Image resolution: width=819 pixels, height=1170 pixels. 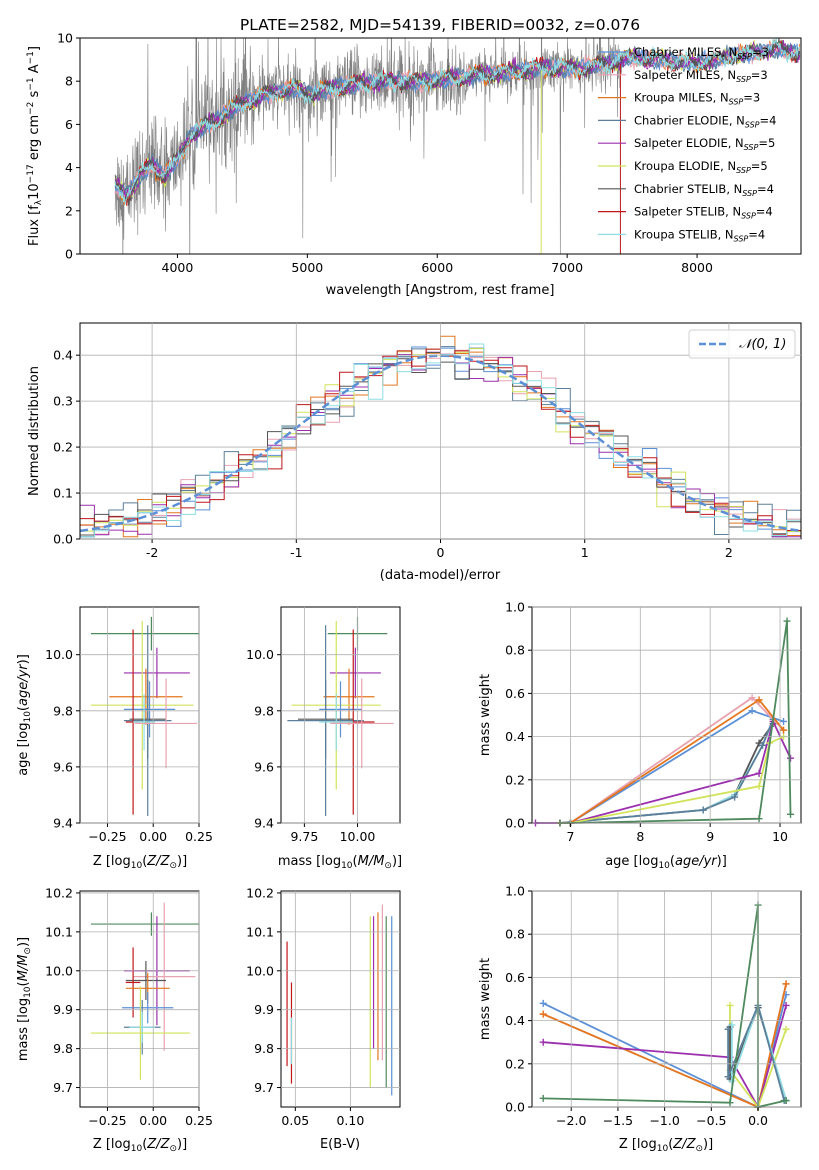 I want to click on x-tick-label: 0.25, so click(x=199, y=1120).